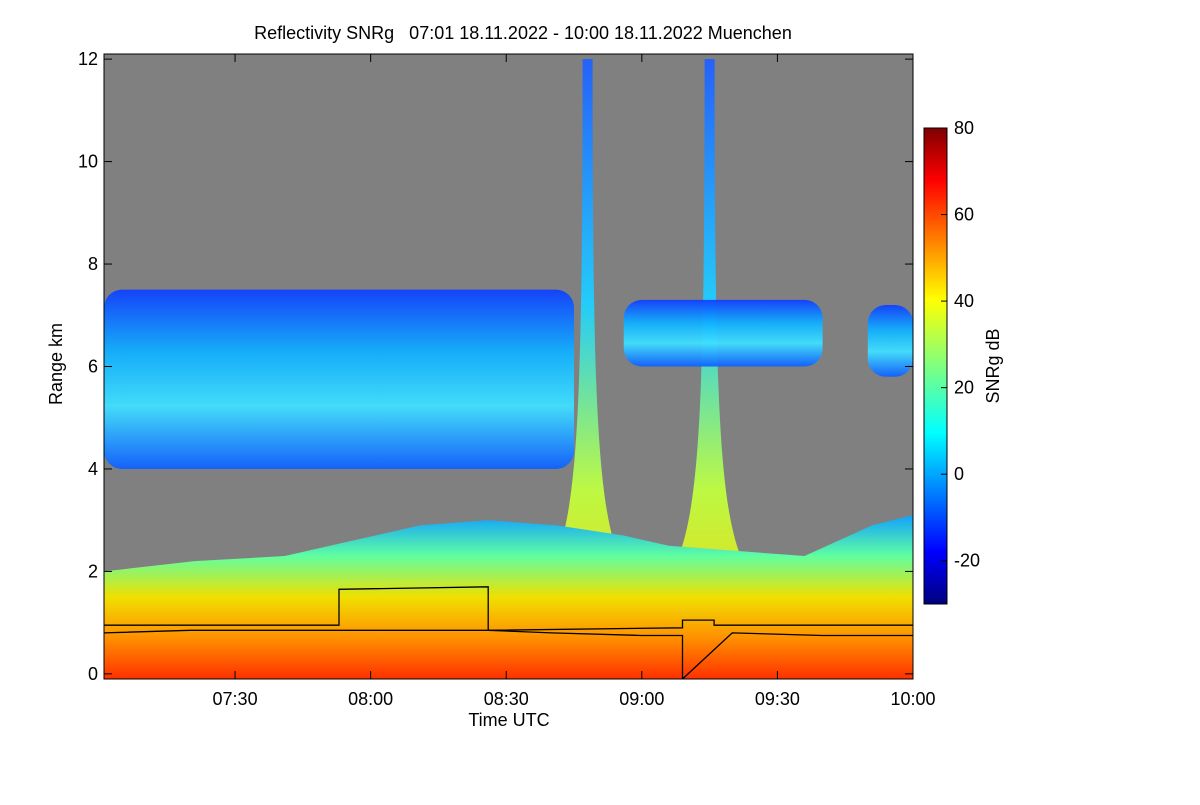  Describe the element at coordinates (56, 364) in the screenshot. I see `y-axis-label: Range km` at that location.